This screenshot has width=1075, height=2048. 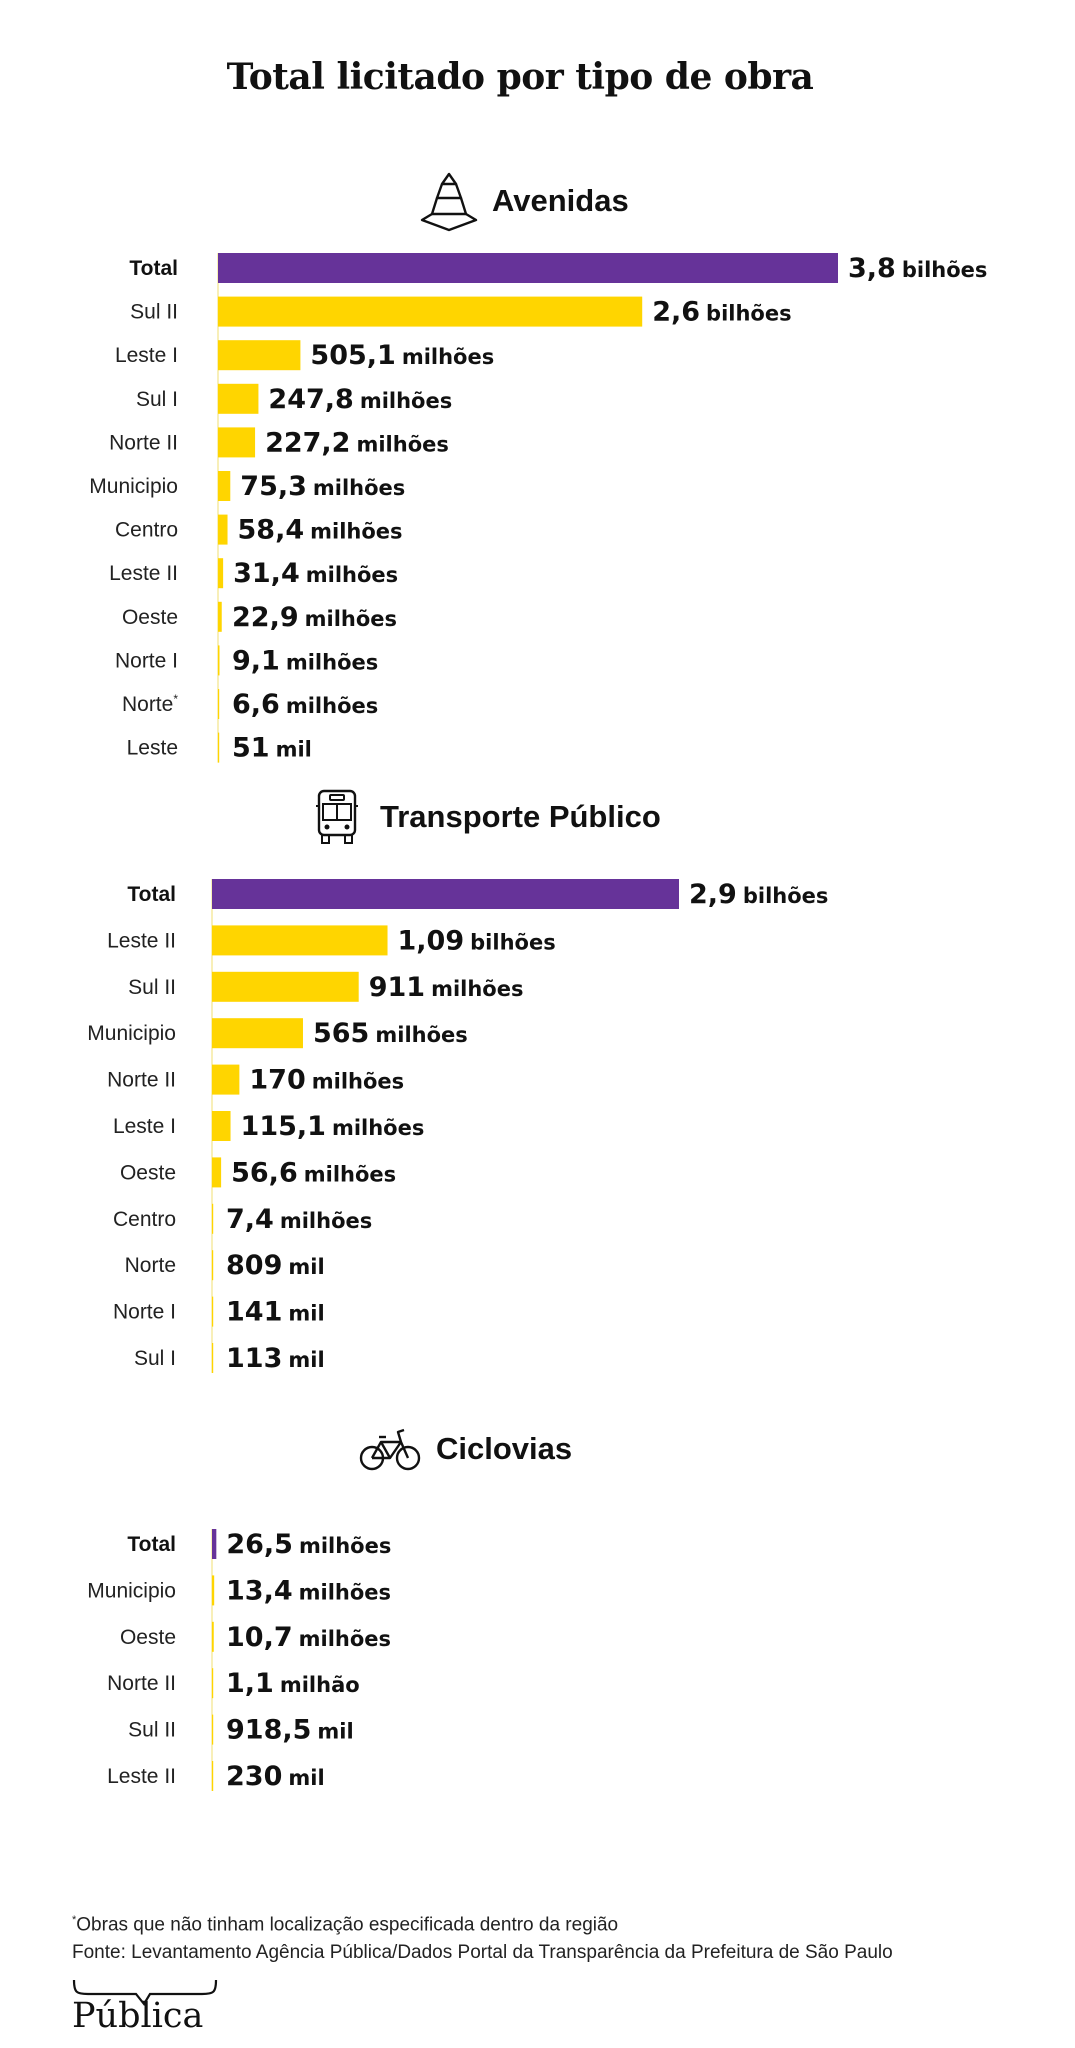 What do you see at coordinates (337, 816) in the screenshot?
I see `bus-icon` at bounding box center [337, 816].